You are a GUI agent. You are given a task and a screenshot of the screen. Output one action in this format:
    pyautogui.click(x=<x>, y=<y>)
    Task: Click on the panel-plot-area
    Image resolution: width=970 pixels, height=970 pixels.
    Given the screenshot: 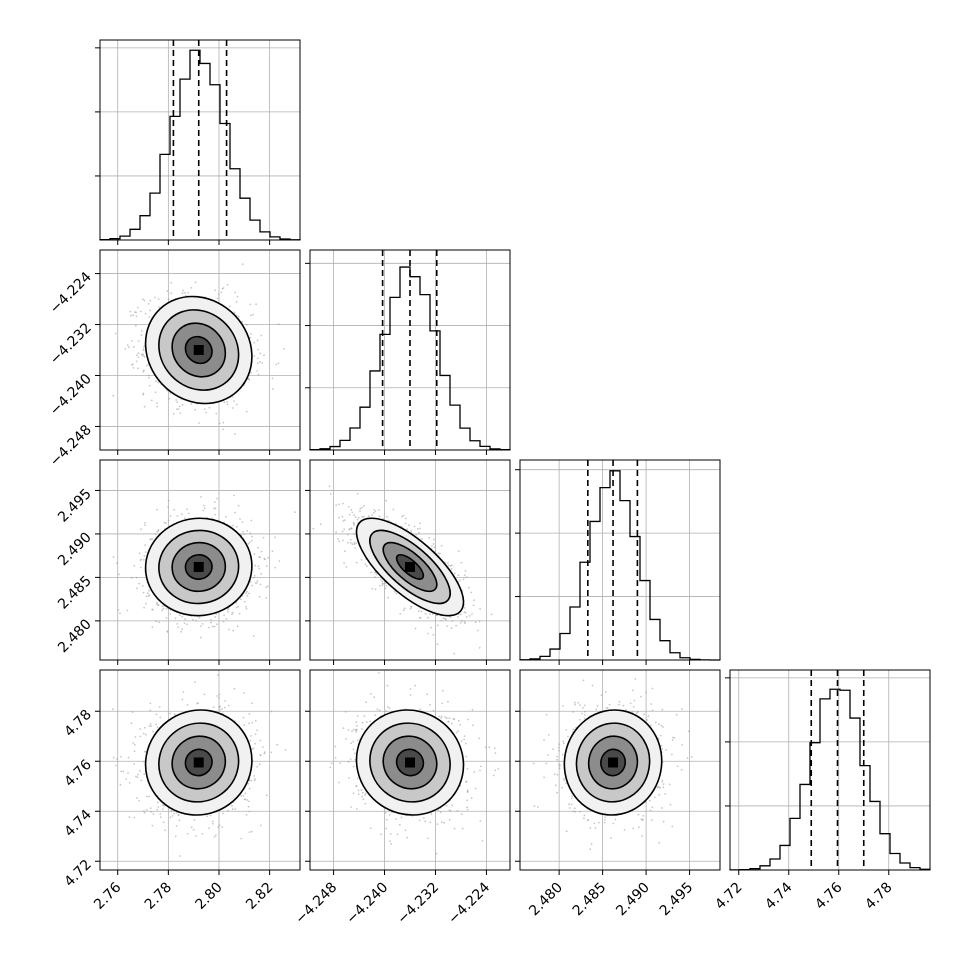 What is the action you would take?
    pyautogui.click(x=204, y=566)
    